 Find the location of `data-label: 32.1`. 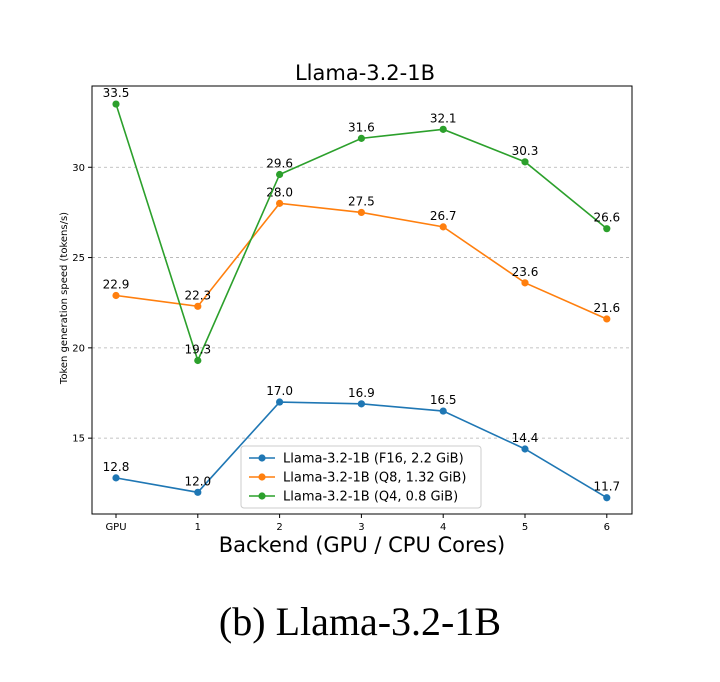

data-label: 32.1 is located at coordinates (443, 118).